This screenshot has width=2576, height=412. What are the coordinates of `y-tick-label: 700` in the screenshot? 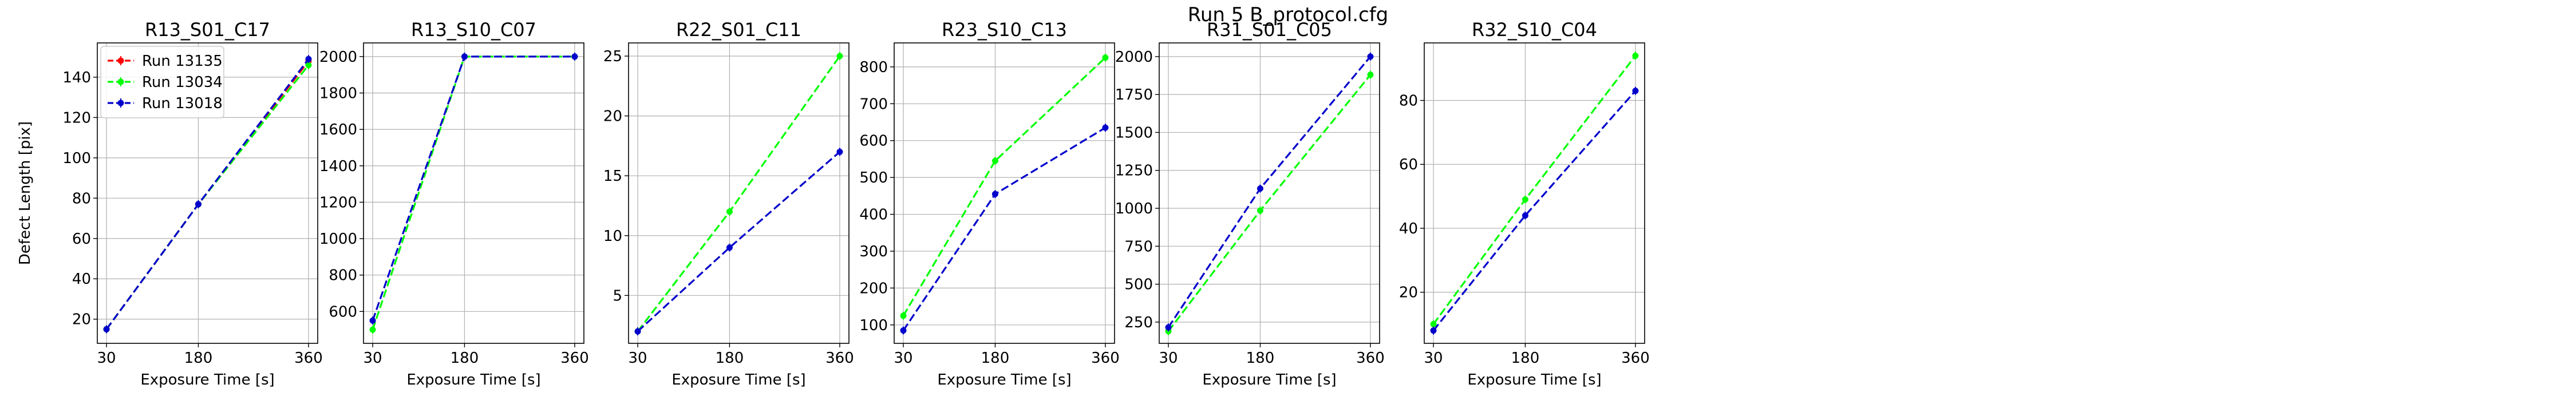 It's located at (873, 104).